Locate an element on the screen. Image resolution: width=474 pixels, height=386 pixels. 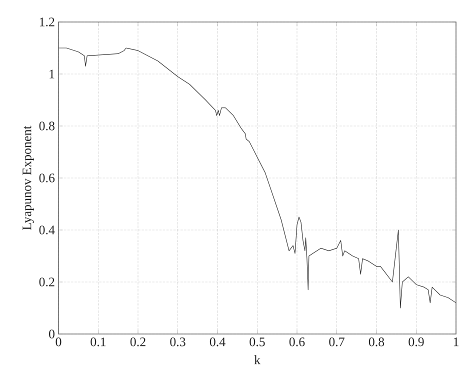
y-tick-label: 0.4 is located at coordinates (47, 230).